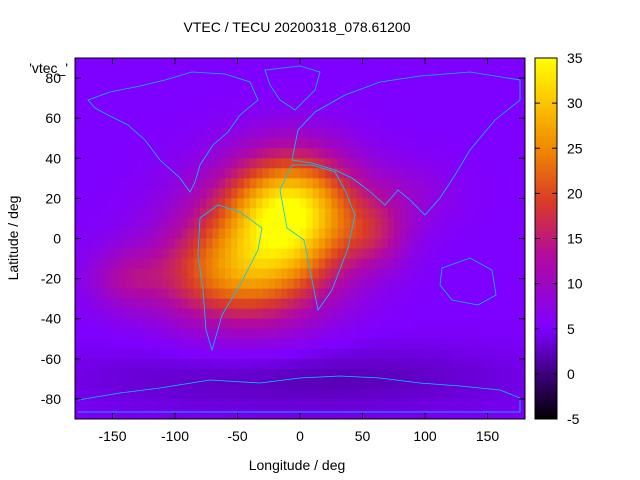  I want to click on y-tick-label: 60, so click(53, 118).